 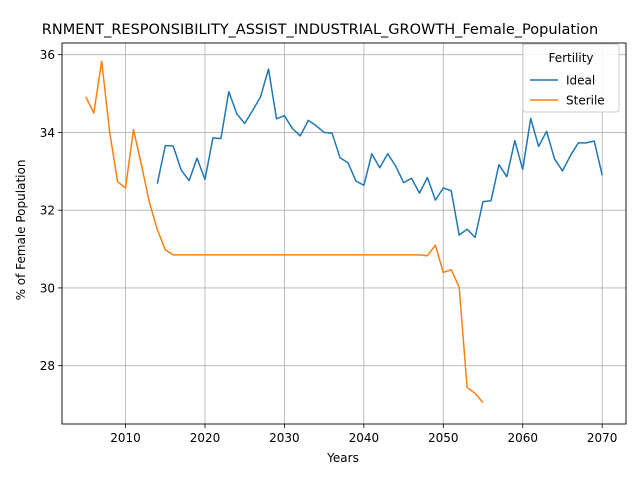 What do you see at coordinates (125, 438) in the screenshot?
I see `x-tick-label: 2010` at bounding box center [125, 438].